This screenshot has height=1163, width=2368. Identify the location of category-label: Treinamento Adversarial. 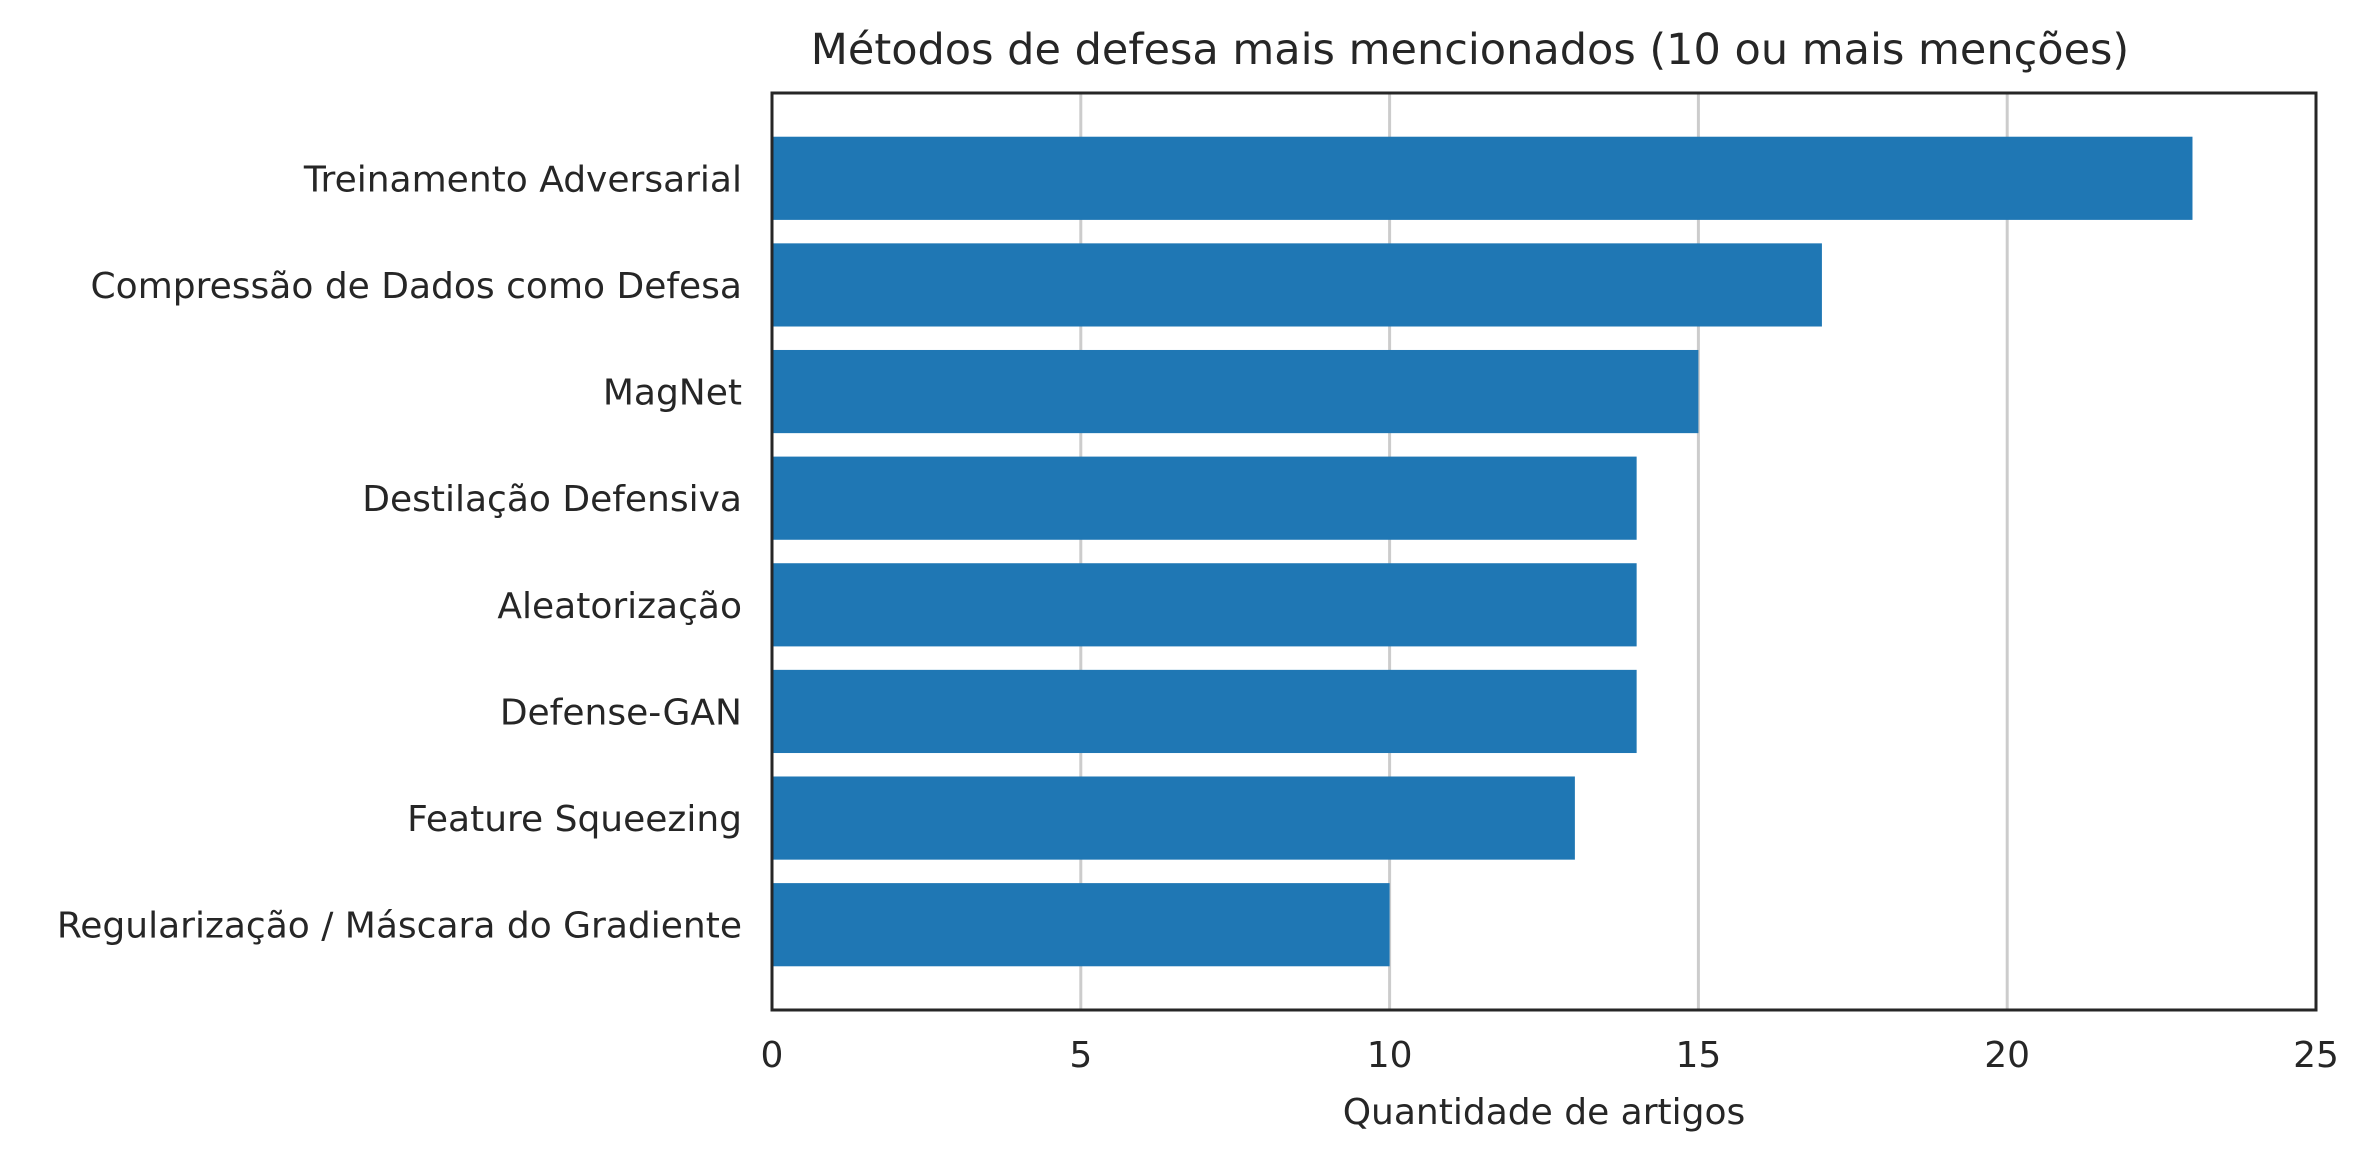
(522, 179).